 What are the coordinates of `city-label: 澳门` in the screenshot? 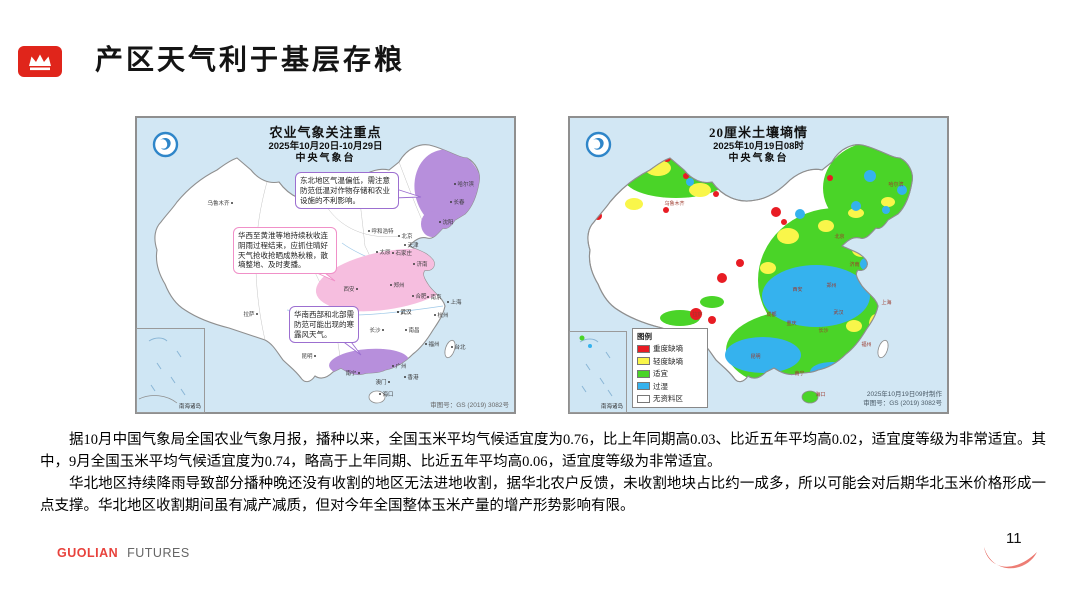 It's located at (380, 382).